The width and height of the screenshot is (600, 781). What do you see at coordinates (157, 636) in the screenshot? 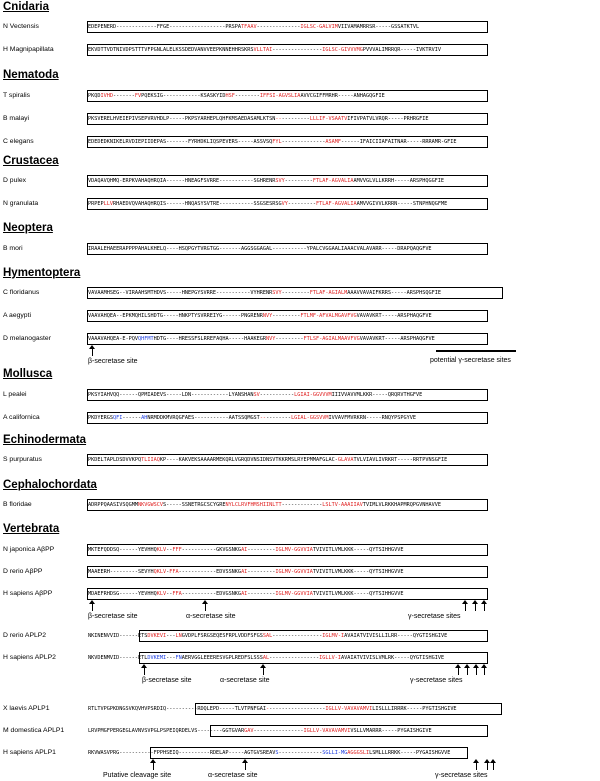
I see `sequence-segment: DVKEVI` at bounding box center [157, 636].